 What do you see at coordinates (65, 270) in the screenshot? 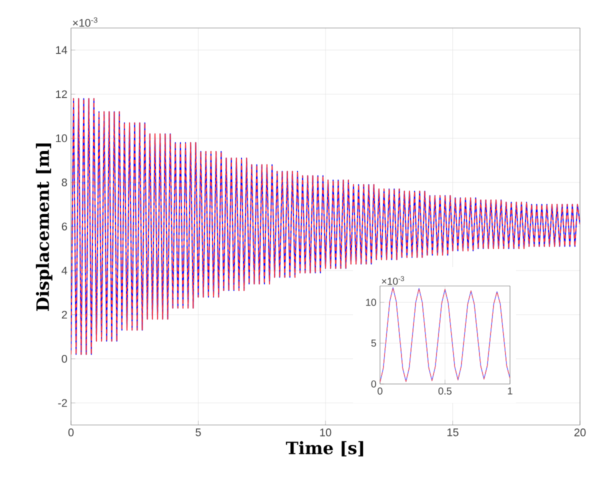
I see `y-tick-label: 4` at bounding box center [65, 270].